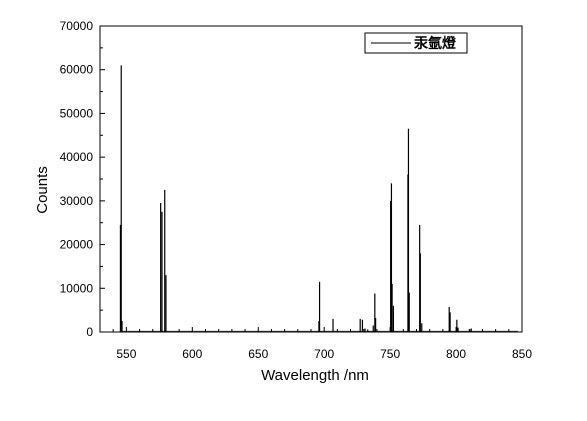 This screenshot has height=421, width=587. Describe the element at coordinates (192, 354) in the screenshot. I see `x-tick-label: 600` at that location.